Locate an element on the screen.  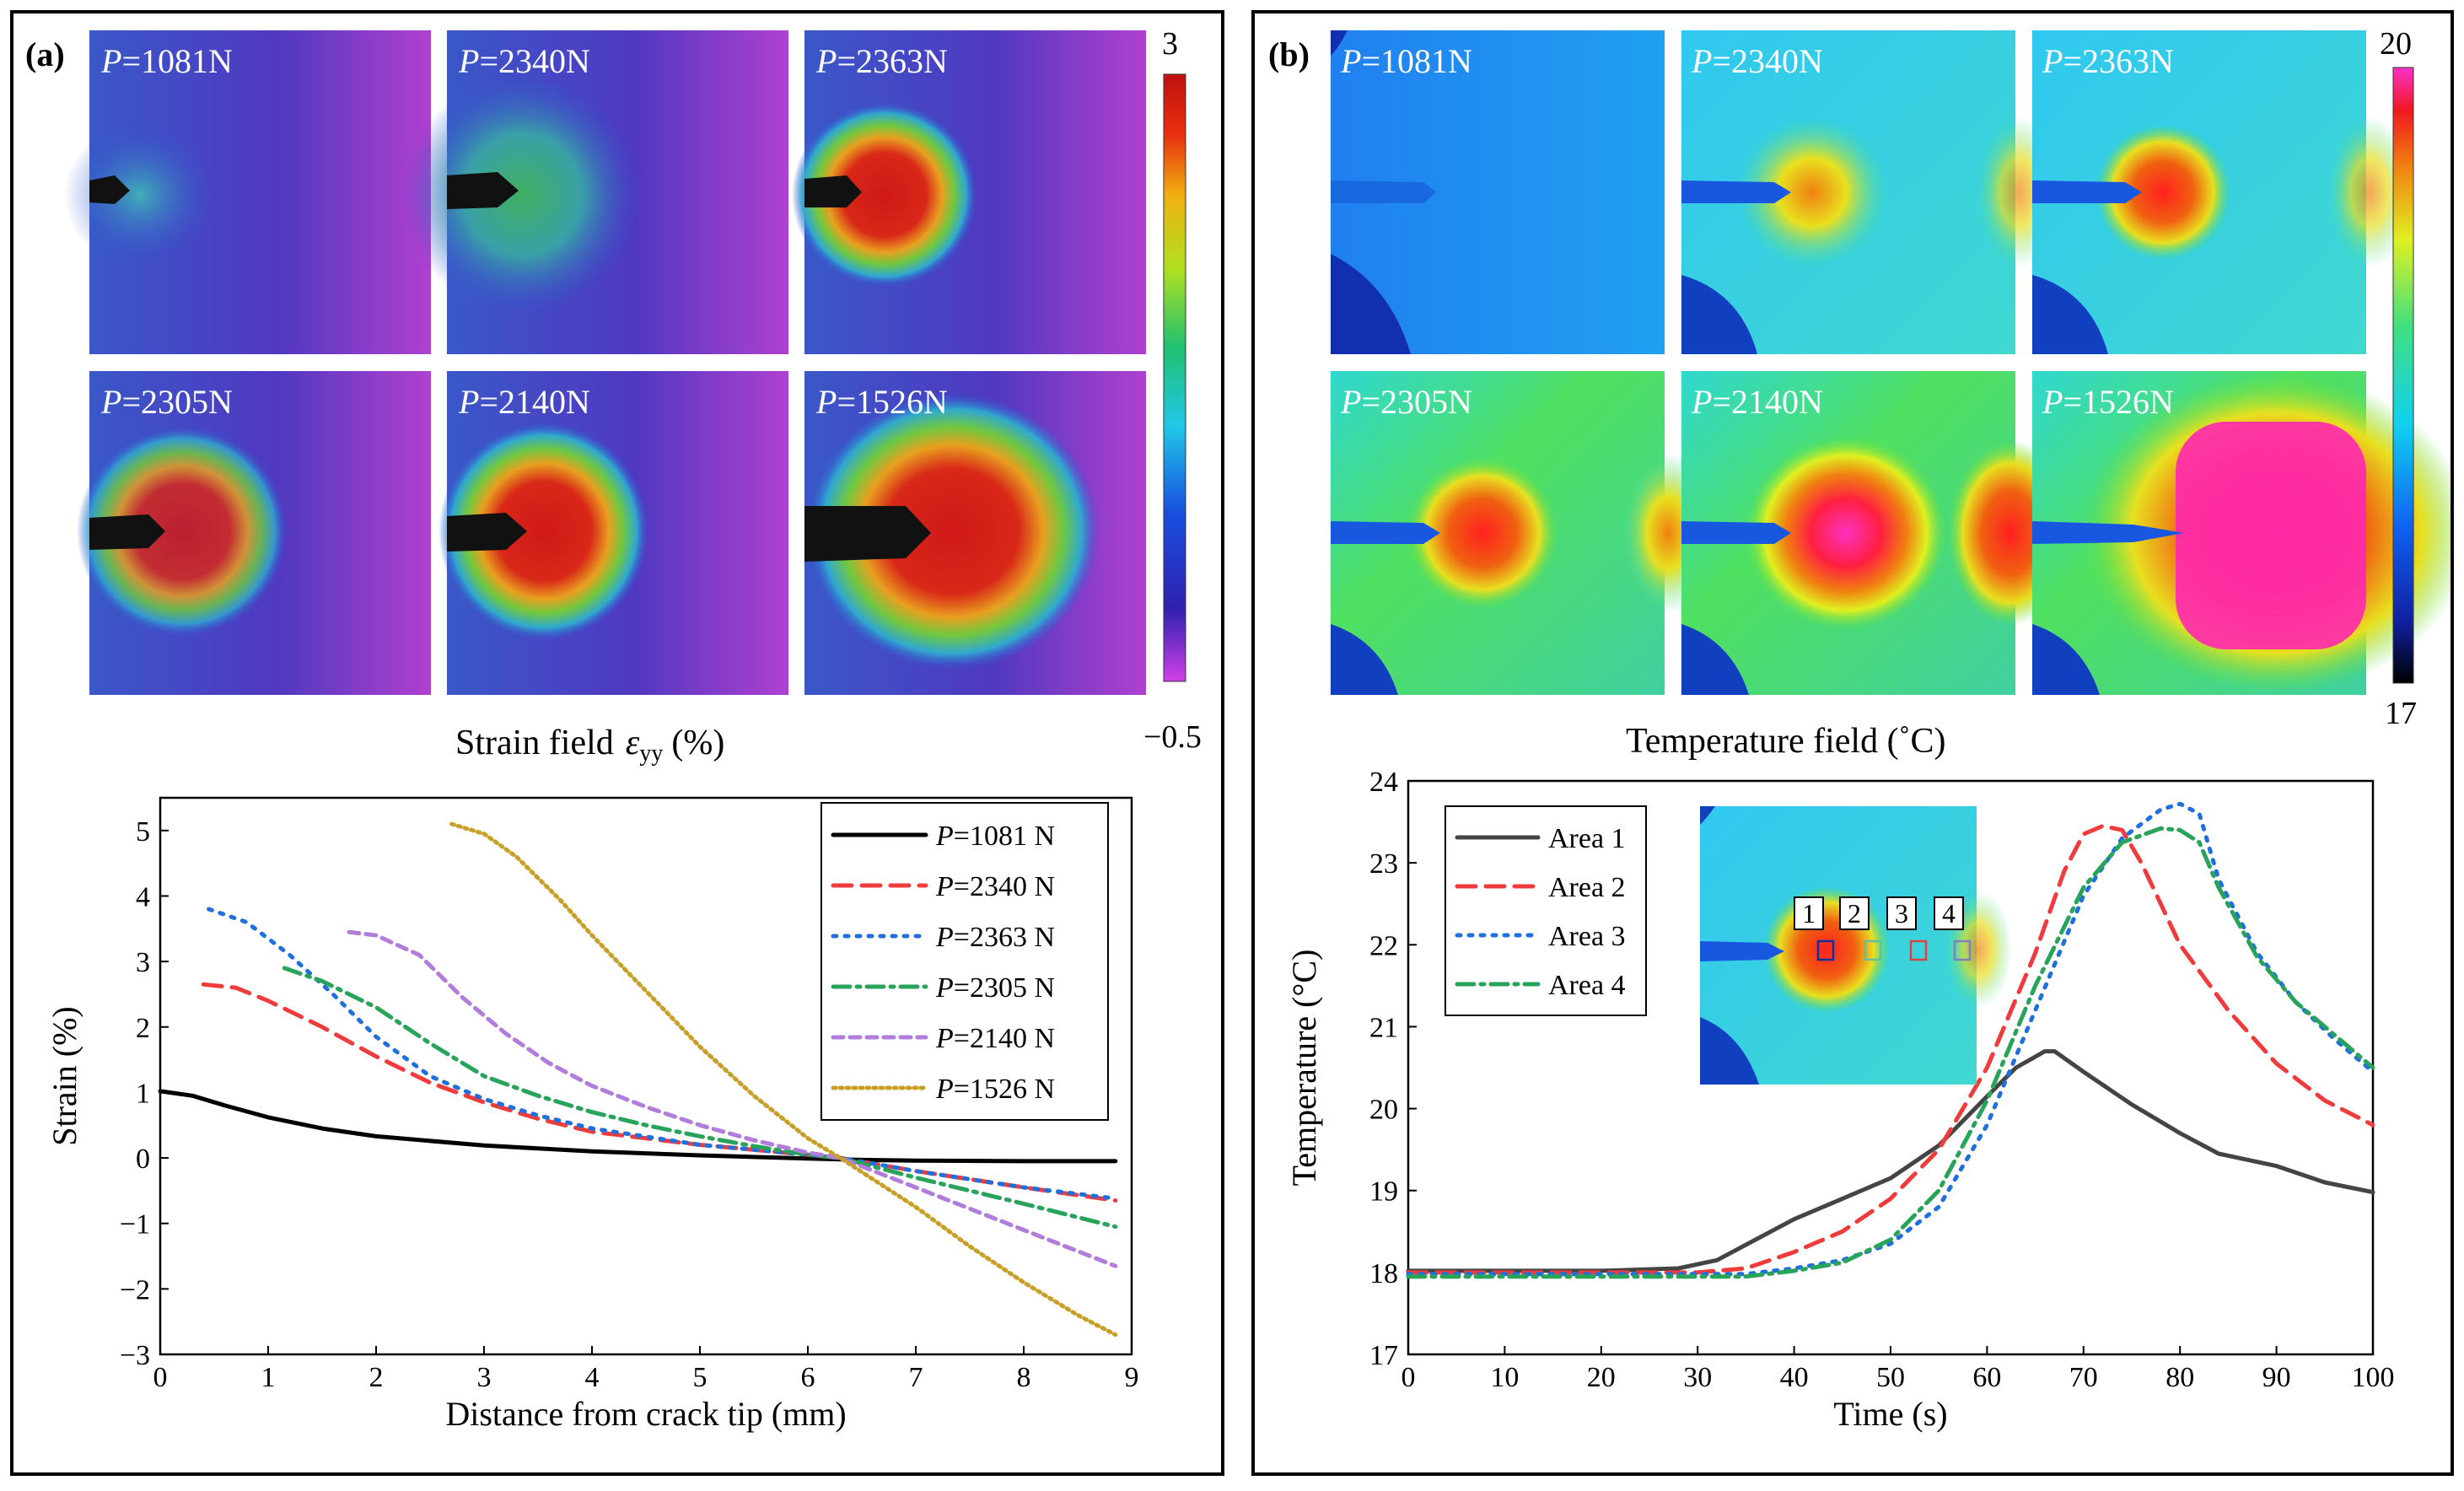
y-tick-label: 17 is located at coordinates (1384, 1355).